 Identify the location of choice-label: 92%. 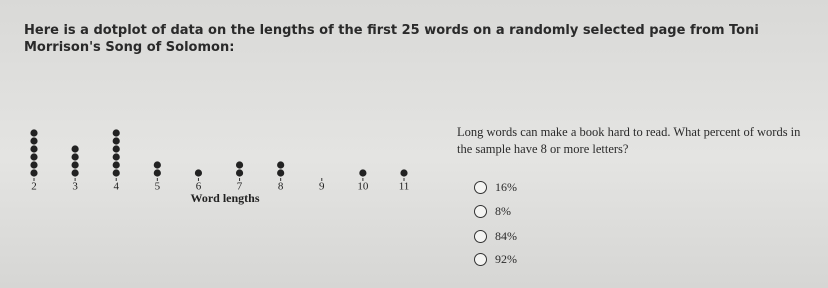
(506, 259).